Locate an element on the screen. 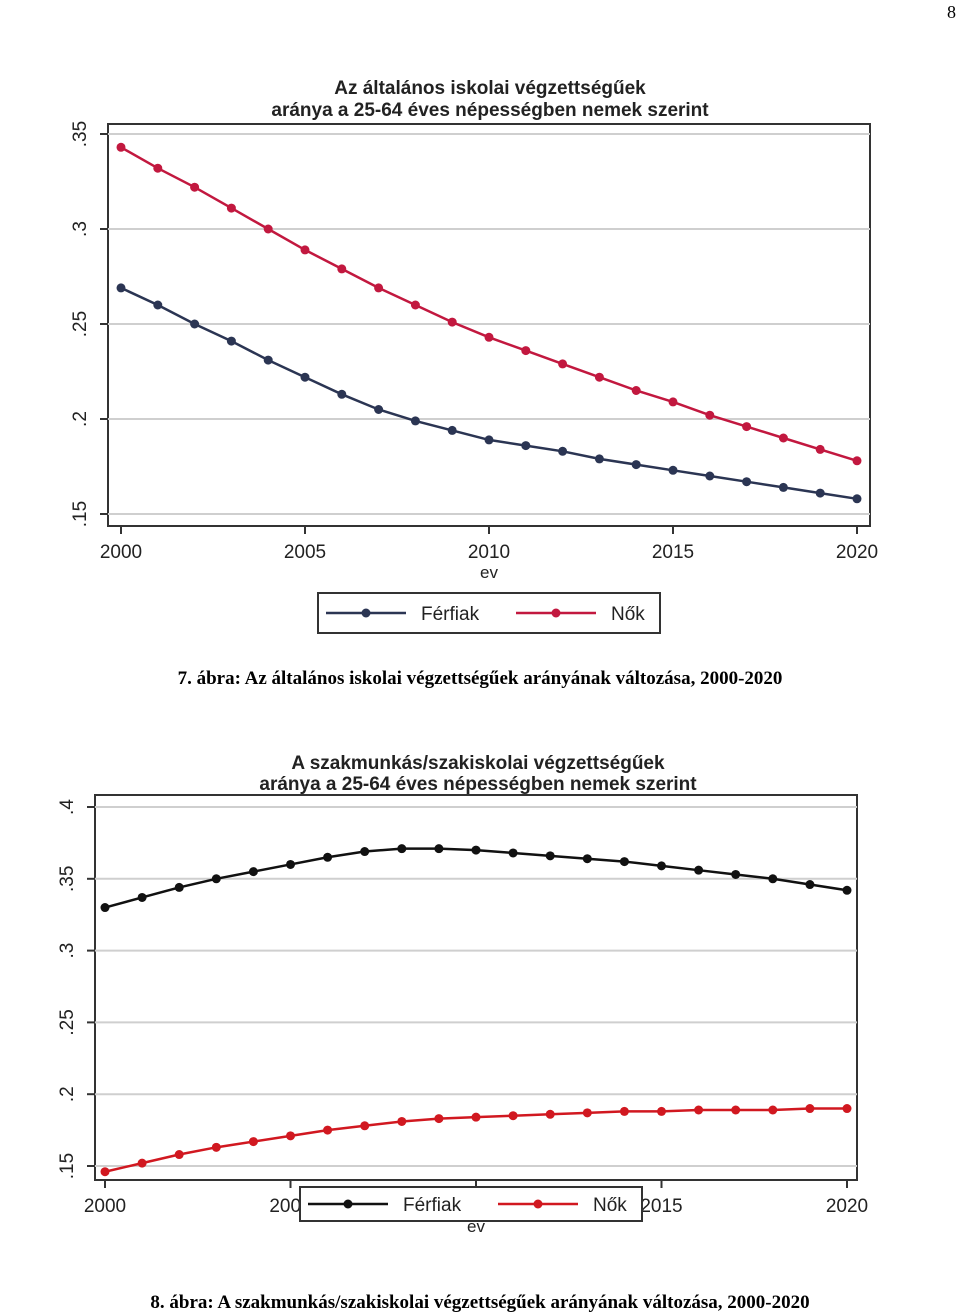 The image size is (960, 1316). y-tick-label: .25 is located at coordinates (67, 1022).